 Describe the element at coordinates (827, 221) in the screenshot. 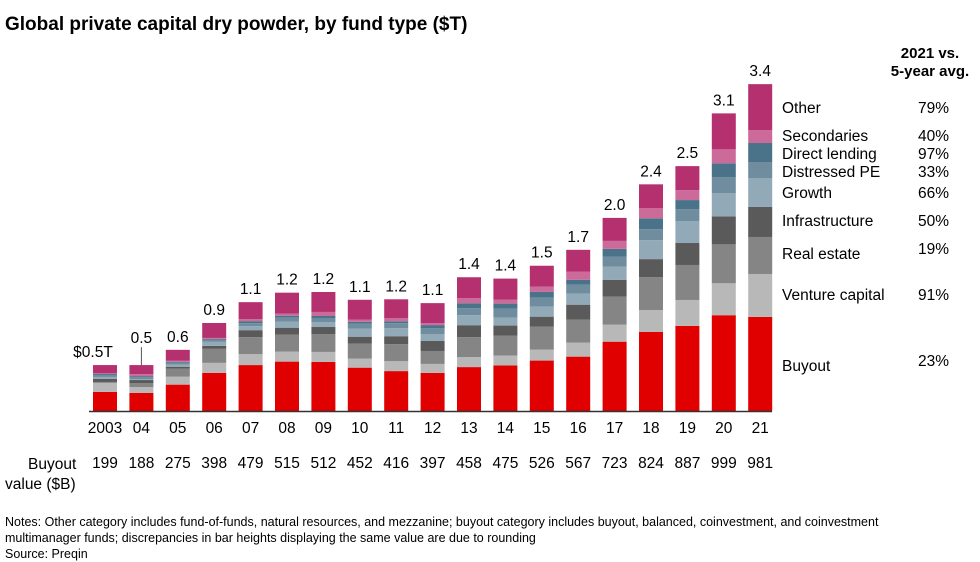

I see `legend-label-infrastructure: Infrastructure` at that location.